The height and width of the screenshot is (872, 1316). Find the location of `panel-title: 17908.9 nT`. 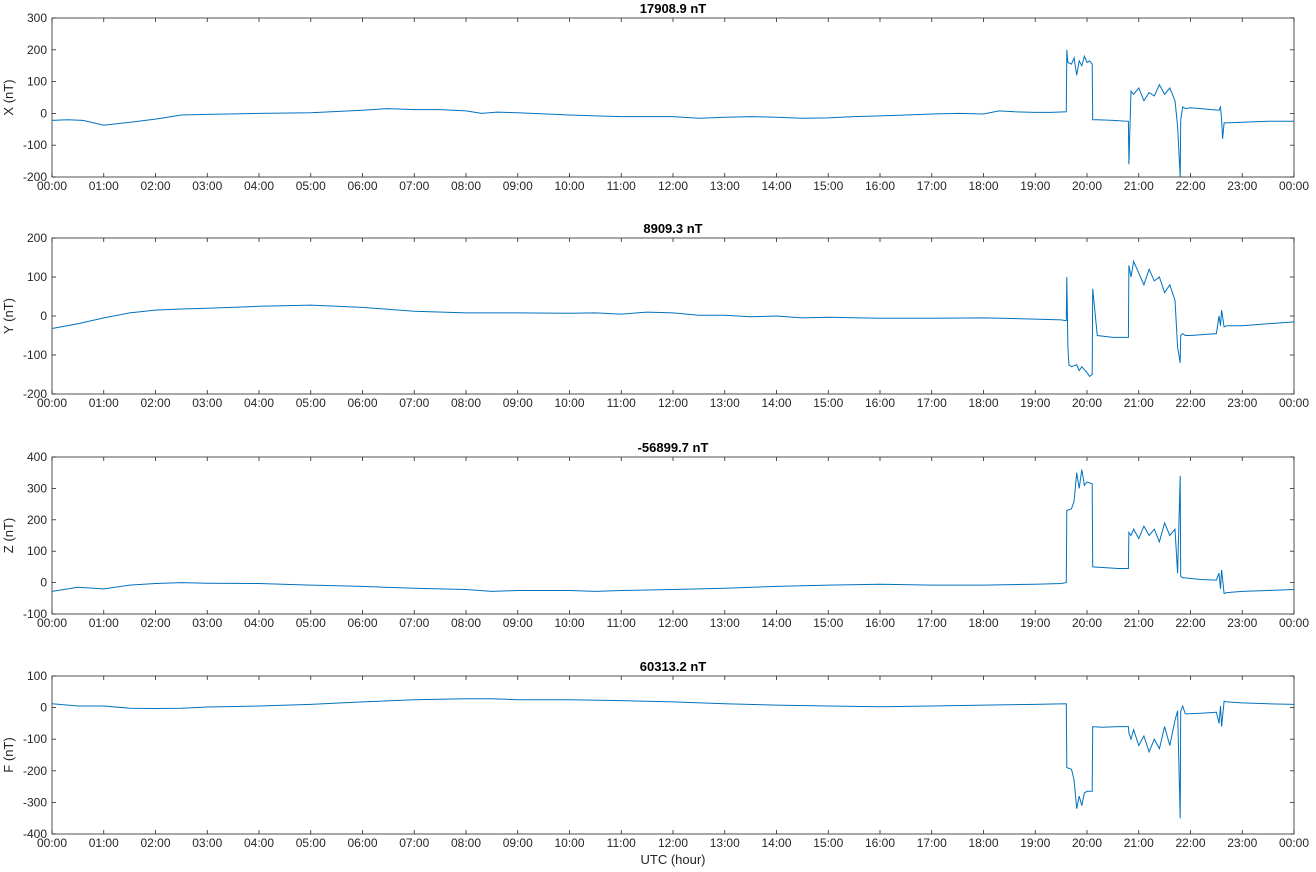

panel-title: 17908.9 nT is located at coordinates (673, 8).